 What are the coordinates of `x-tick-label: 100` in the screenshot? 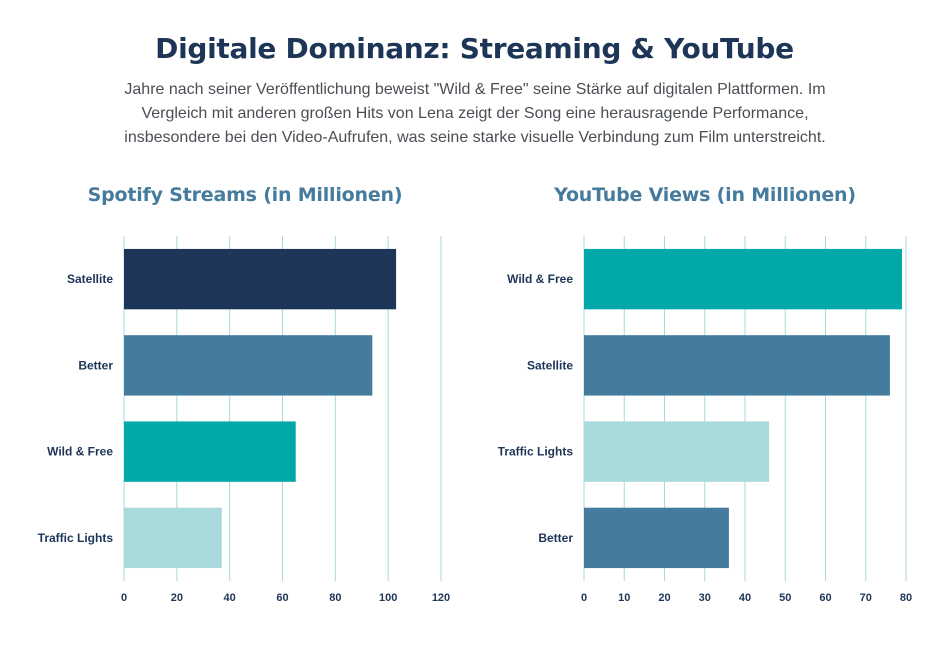 It's located at (388, 598).